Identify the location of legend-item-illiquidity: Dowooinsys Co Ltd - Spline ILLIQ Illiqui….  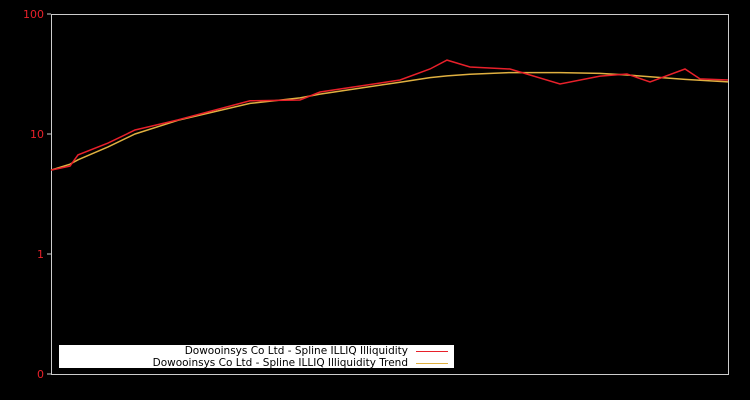
(319, 351).